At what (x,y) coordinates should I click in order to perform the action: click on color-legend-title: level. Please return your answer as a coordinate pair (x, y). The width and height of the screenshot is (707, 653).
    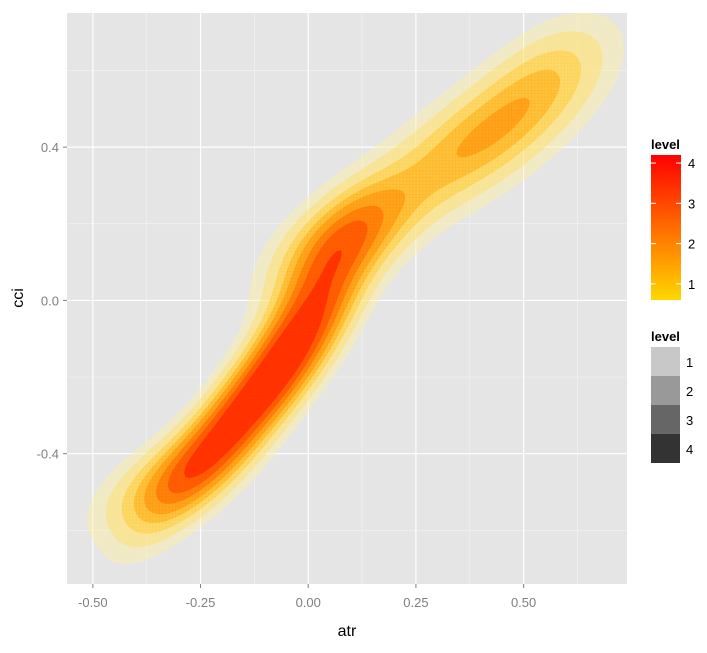
    Looking at the image, I should click on (665, 144).